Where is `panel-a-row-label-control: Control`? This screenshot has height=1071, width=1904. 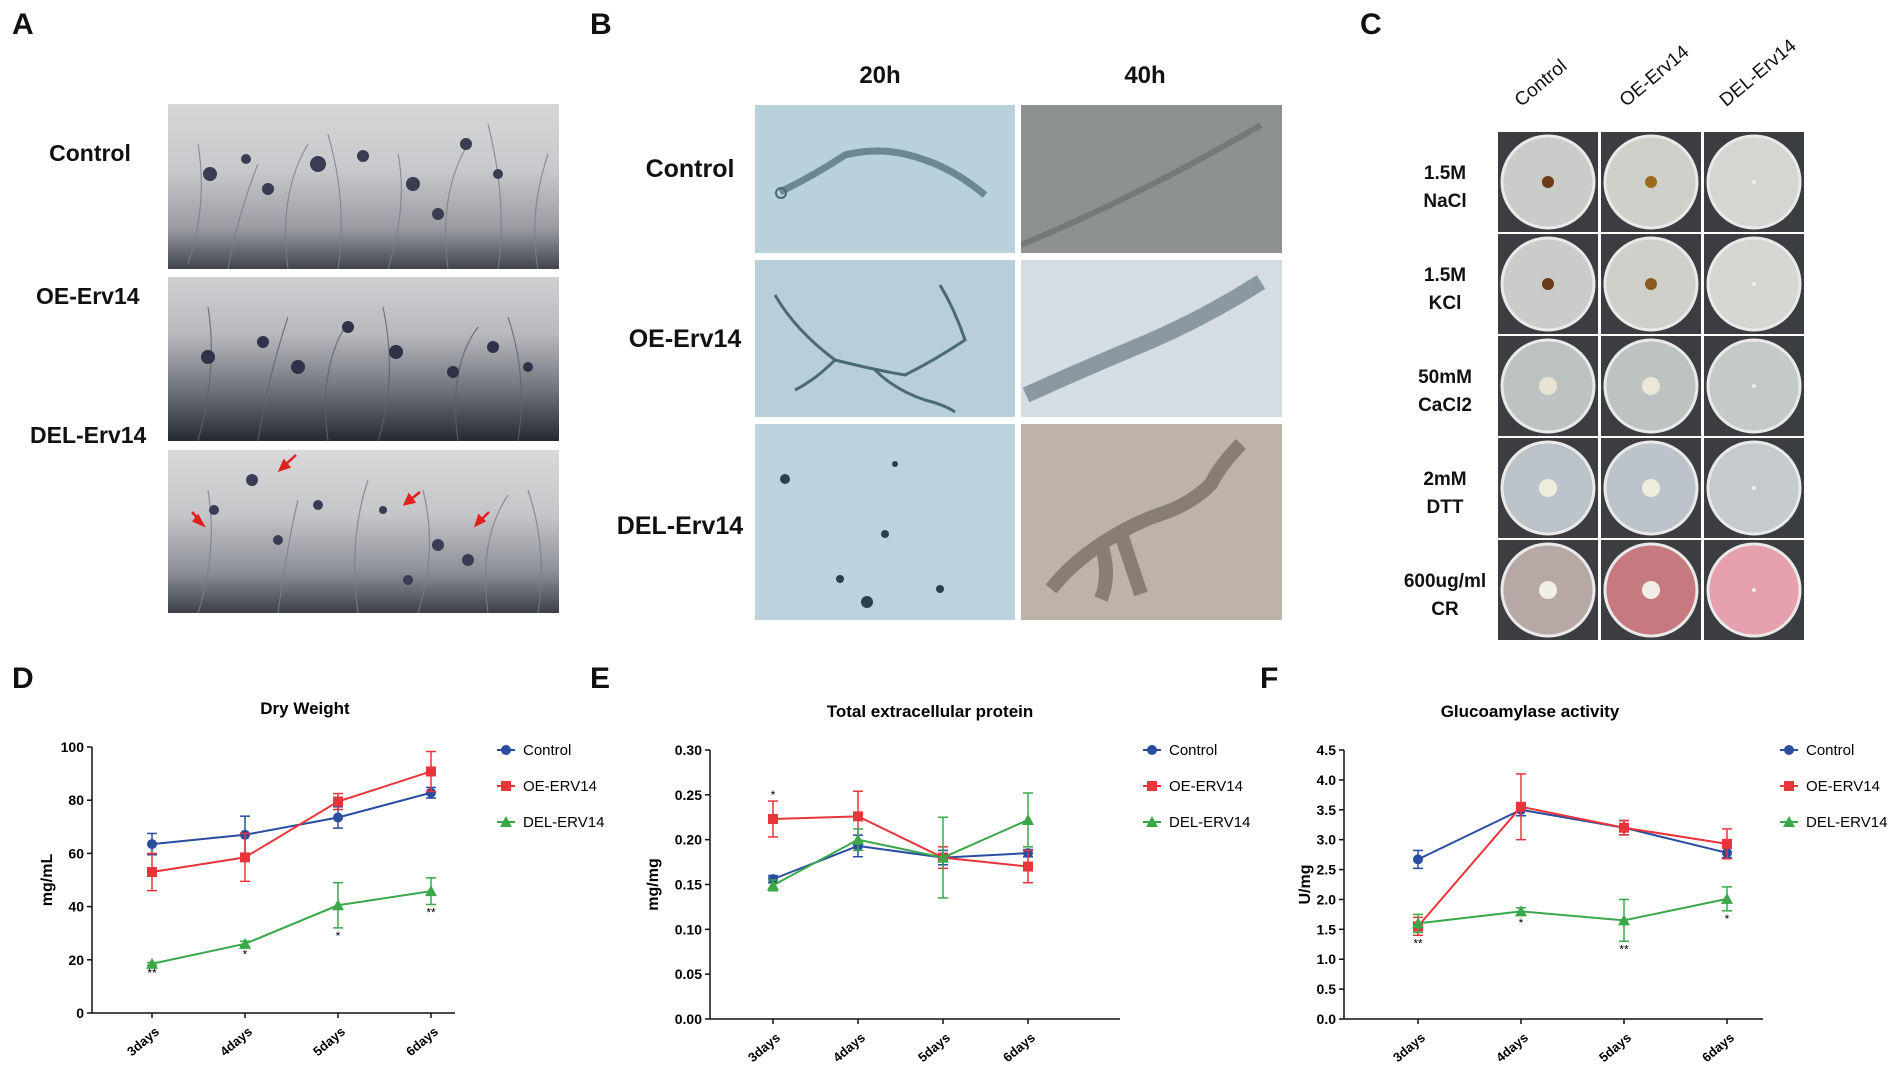 panel-a-row-label-control: Control is located at coordinates (90, 153).